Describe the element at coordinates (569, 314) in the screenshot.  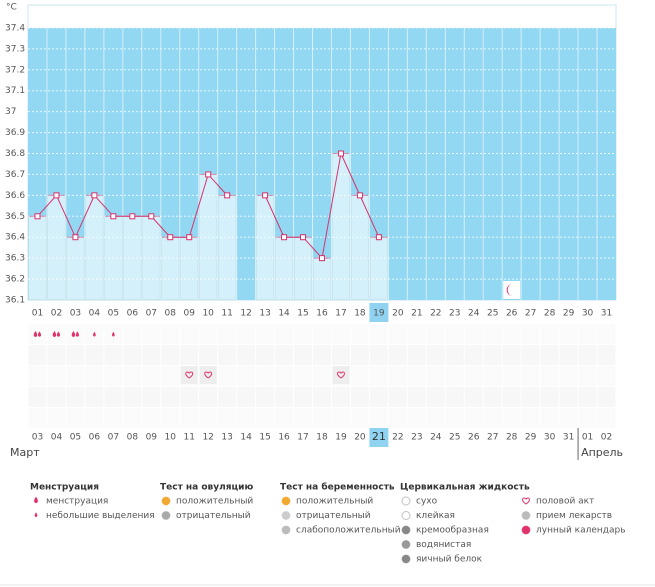
I see `x-tick-label: 29` at that location.